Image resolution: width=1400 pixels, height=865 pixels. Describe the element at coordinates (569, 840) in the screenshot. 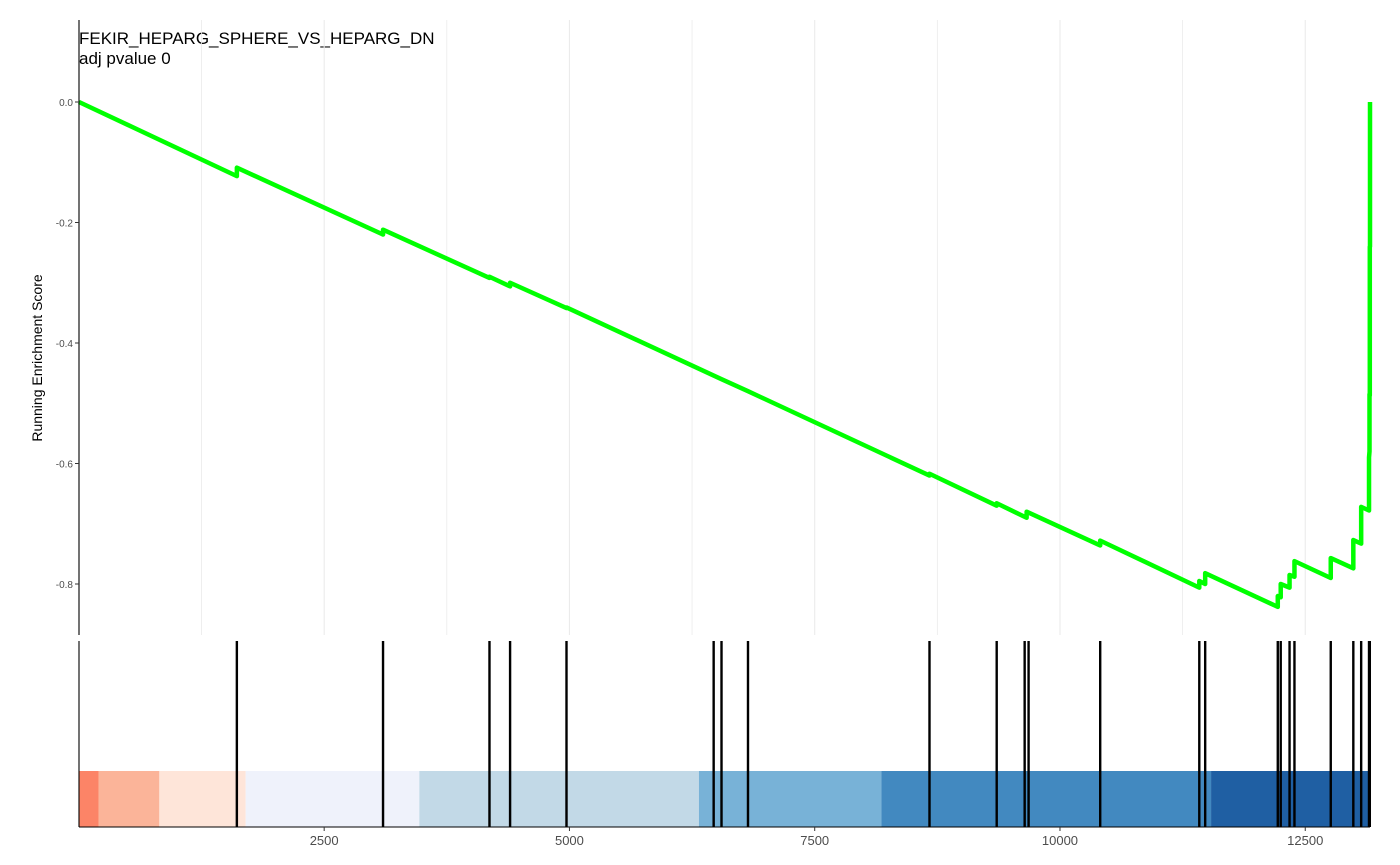

I see `x-tick-label: 5000` at that location.